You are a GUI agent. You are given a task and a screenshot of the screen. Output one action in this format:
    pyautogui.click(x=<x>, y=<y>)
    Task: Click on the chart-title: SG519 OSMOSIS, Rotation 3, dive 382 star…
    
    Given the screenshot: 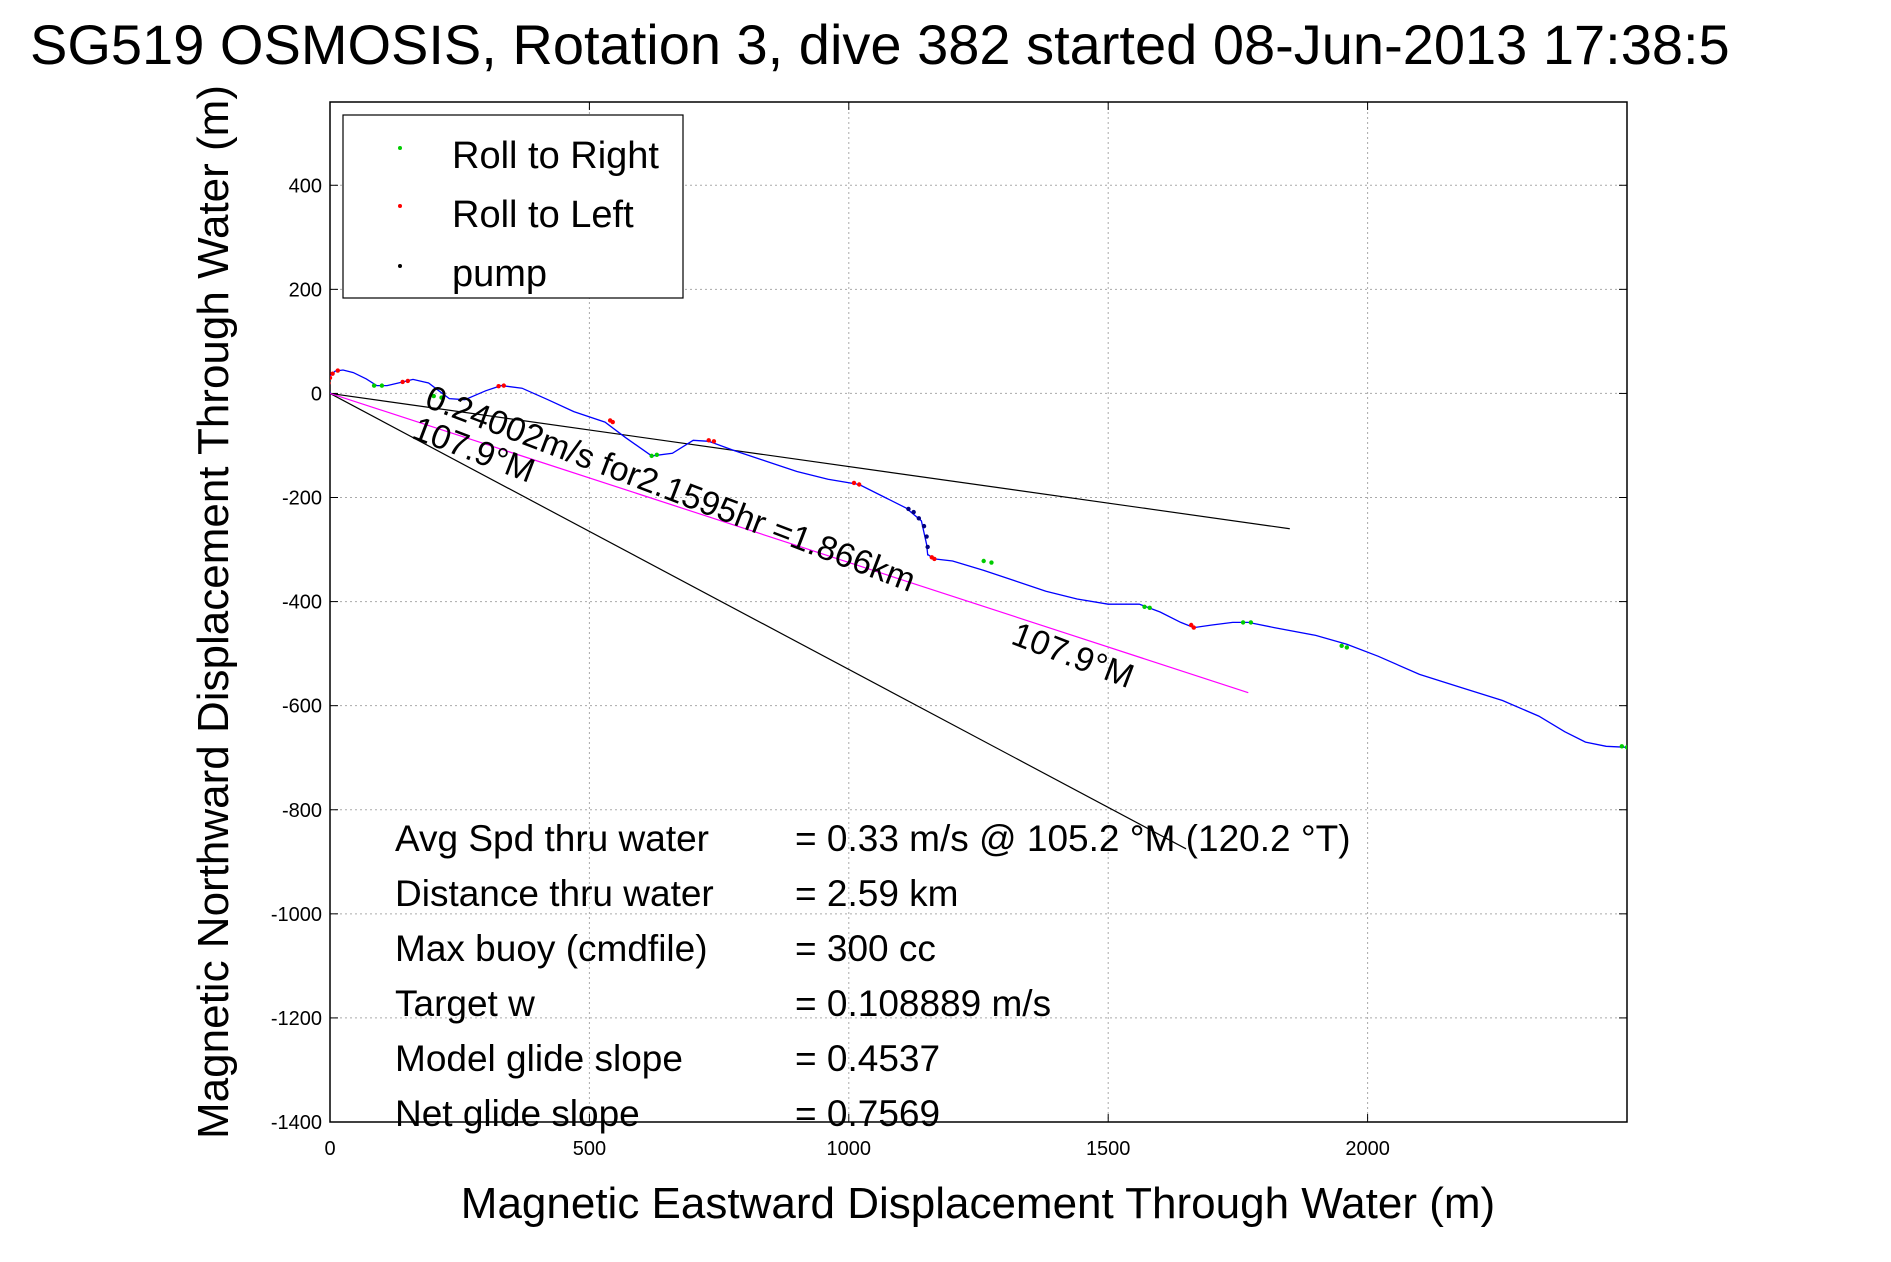 What is the action you would take?
    pyautogui.click(x=880, y=44)
    